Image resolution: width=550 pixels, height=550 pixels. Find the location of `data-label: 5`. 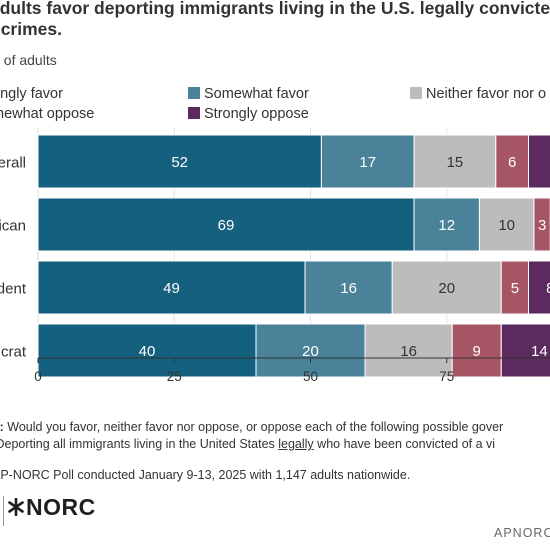

data-label: 5 is located at coordinates (515, 288).